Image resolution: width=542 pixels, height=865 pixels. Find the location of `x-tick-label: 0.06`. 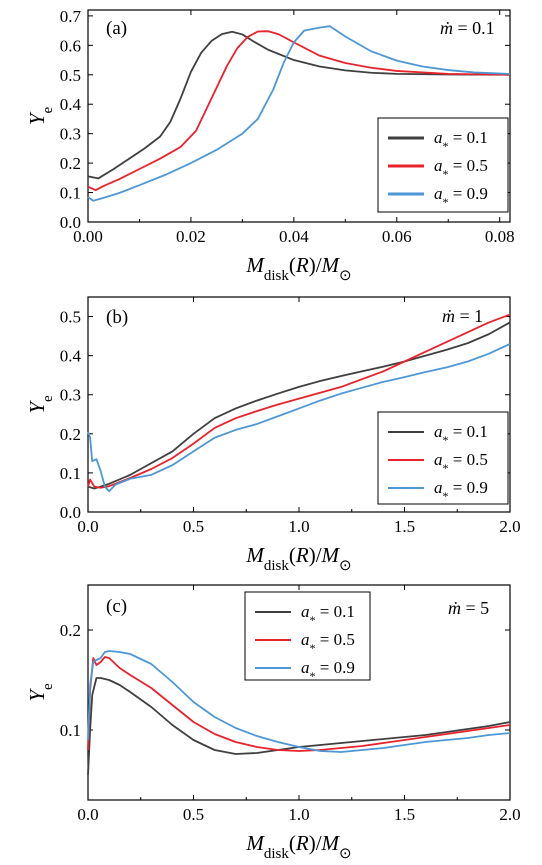

x-tick-label: 0.06 is located at coordinates (397, 236).